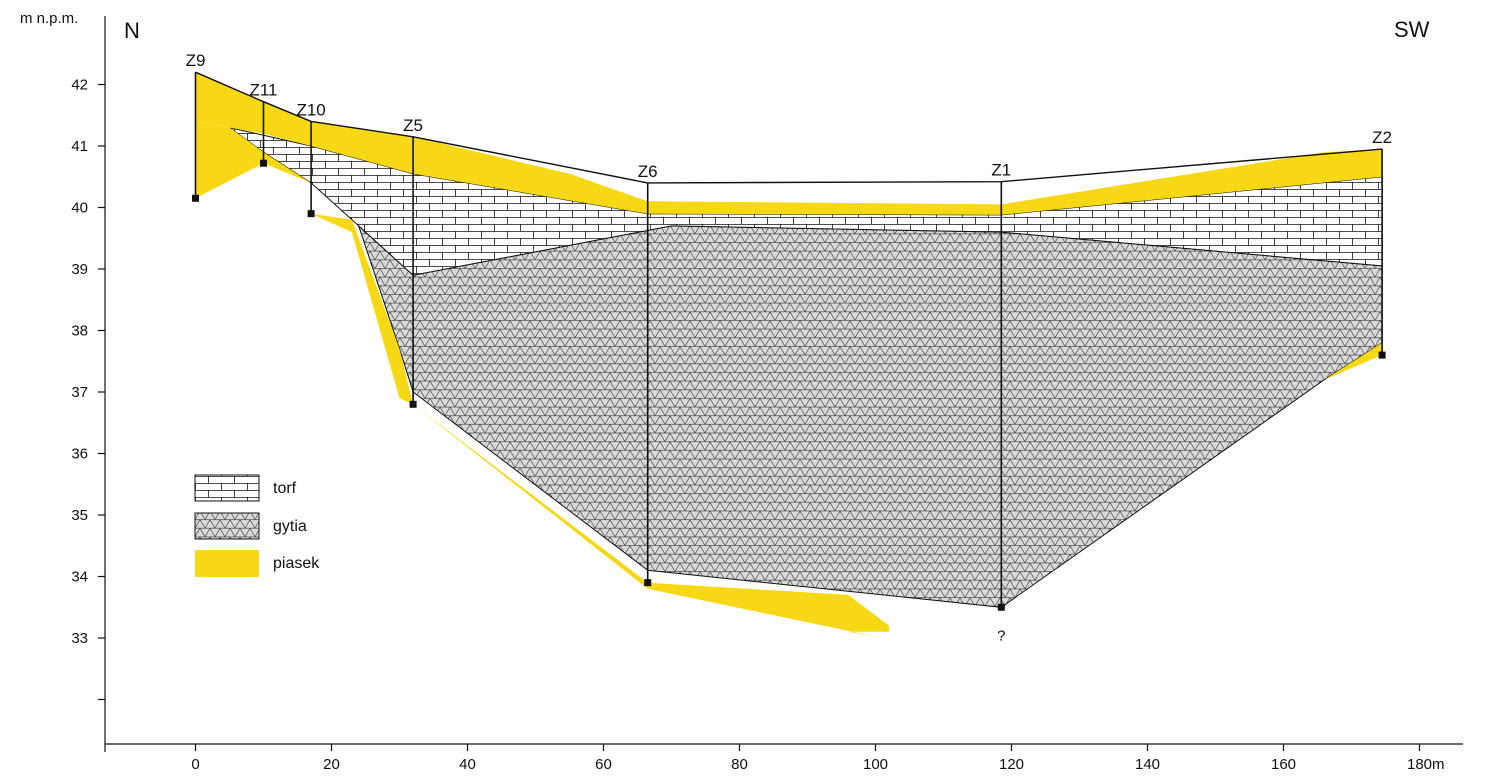 Image resolution: width=1500 pixels, height=783 pixels. Describe the element at coordinates (310, 109) in the screenshot. I see `borehole-z10-label: Z10` at that location.